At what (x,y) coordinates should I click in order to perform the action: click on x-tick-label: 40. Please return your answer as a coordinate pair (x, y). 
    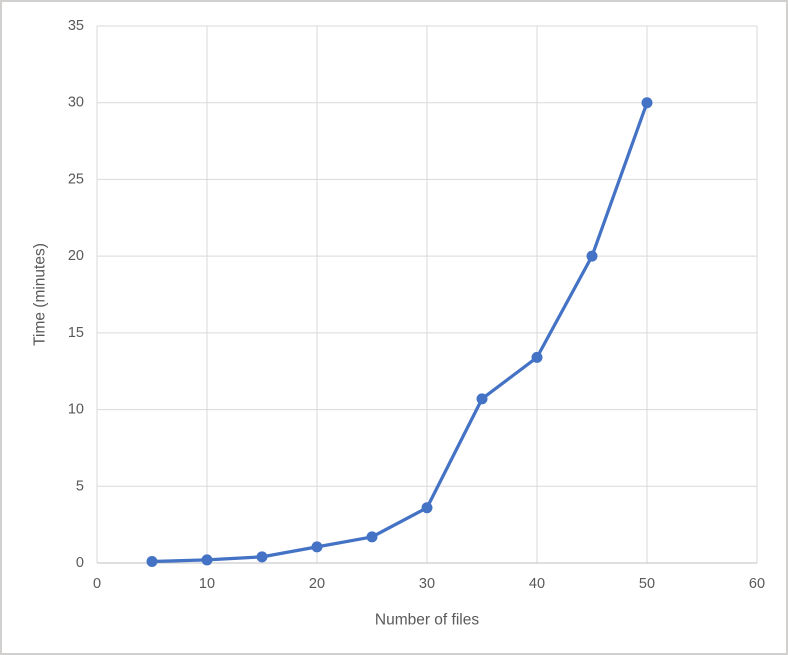
    Looking at the image, I should click on (537, 584).